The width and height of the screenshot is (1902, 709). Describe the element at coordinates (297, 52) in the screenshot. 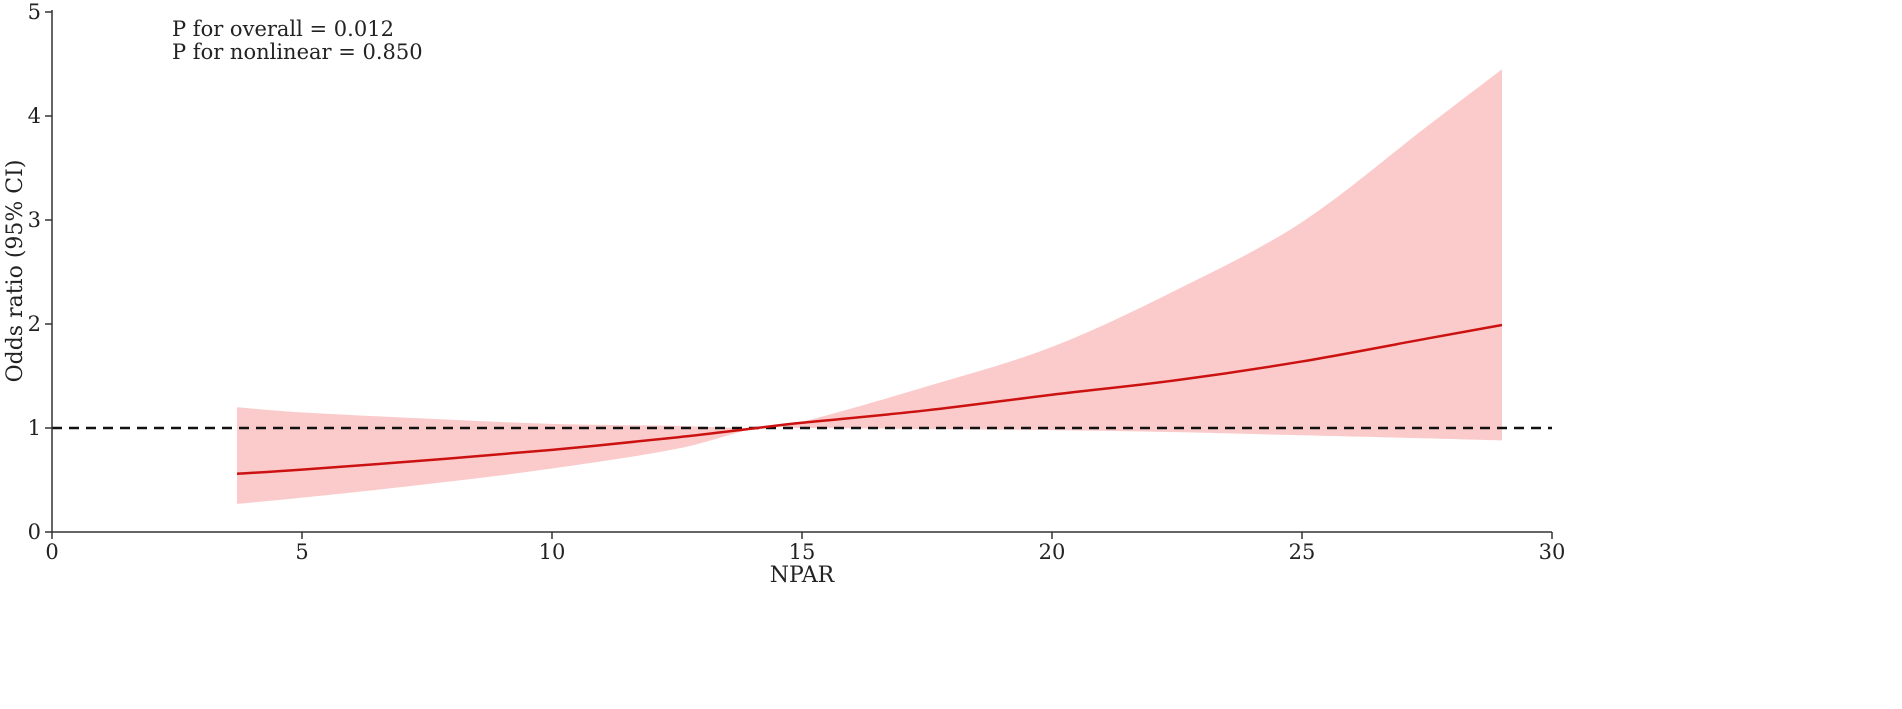

I see `p-nonlinear-annotation: P for nonlinear = 0.850` at that location.